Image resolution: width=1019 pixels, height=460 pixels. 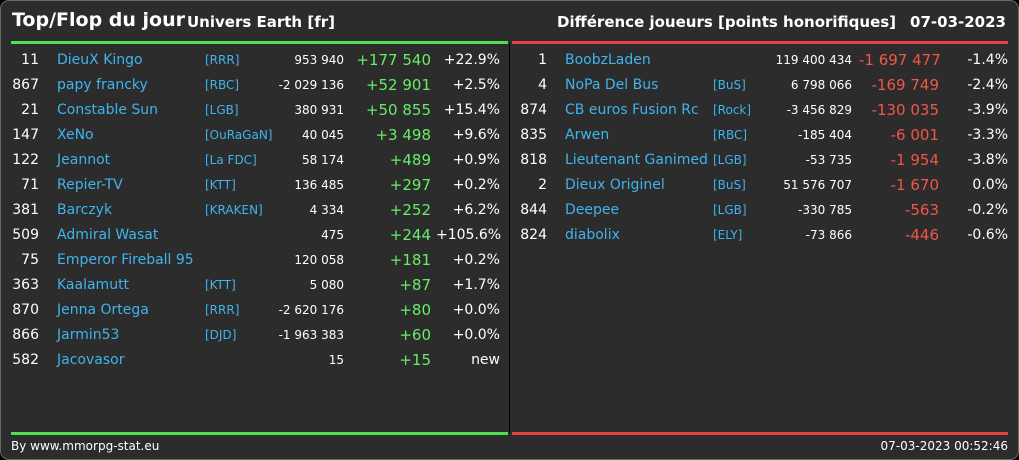 I want to click on player-rank: 363, so click(x=25, y=285).